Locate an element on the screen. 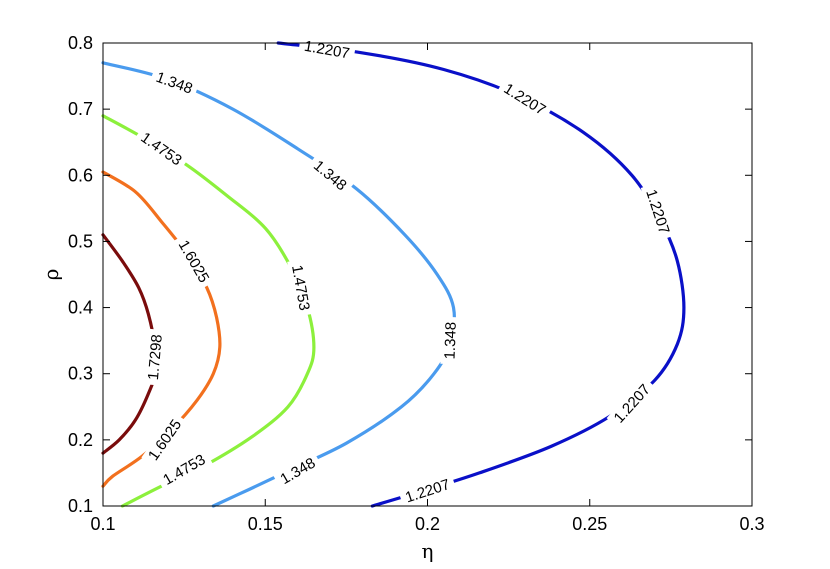 This screenshot has height=569, width=830. y-tick-label: 0.7 is located at coordinates (80, 109).